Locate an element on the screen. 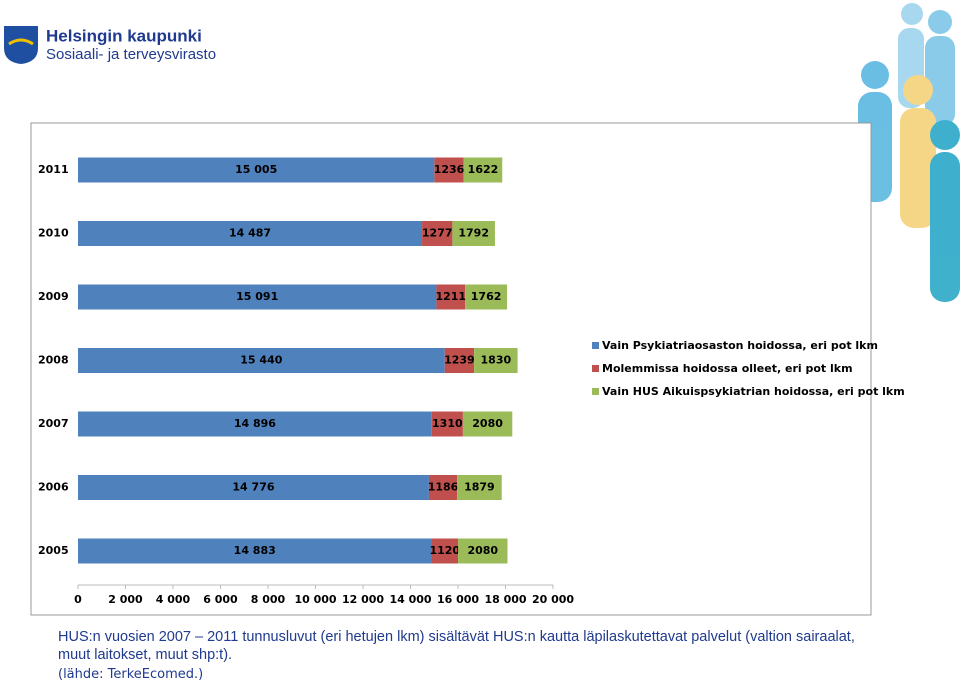  data-label: 14 883 is located at coordinates (255, 550).